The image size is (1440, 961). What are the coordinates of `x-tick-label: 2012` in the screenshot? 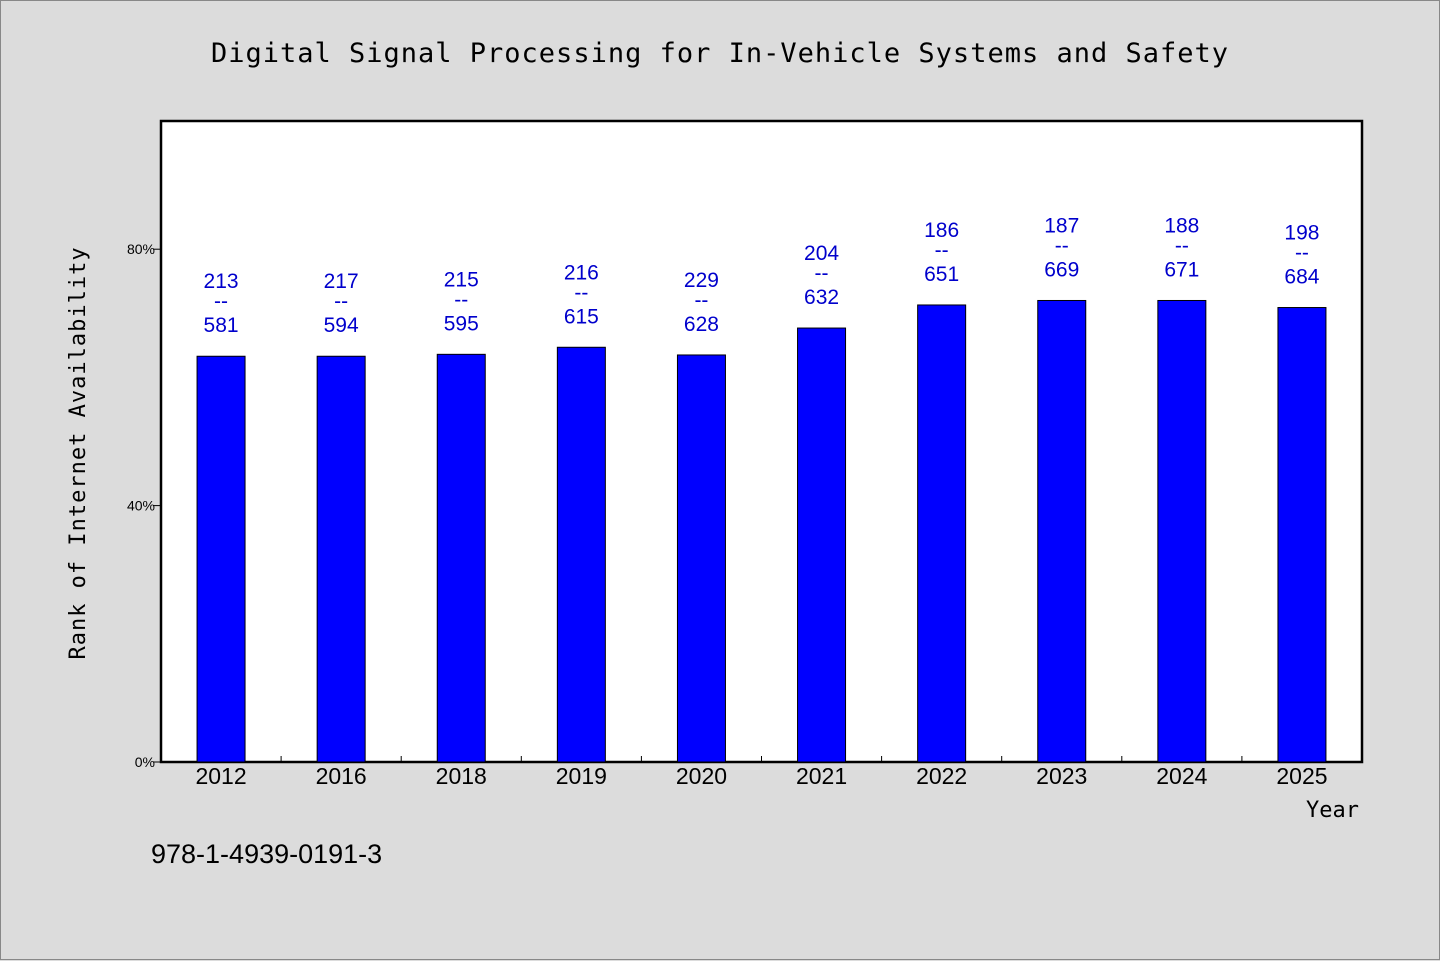 It's located at (220, 776).